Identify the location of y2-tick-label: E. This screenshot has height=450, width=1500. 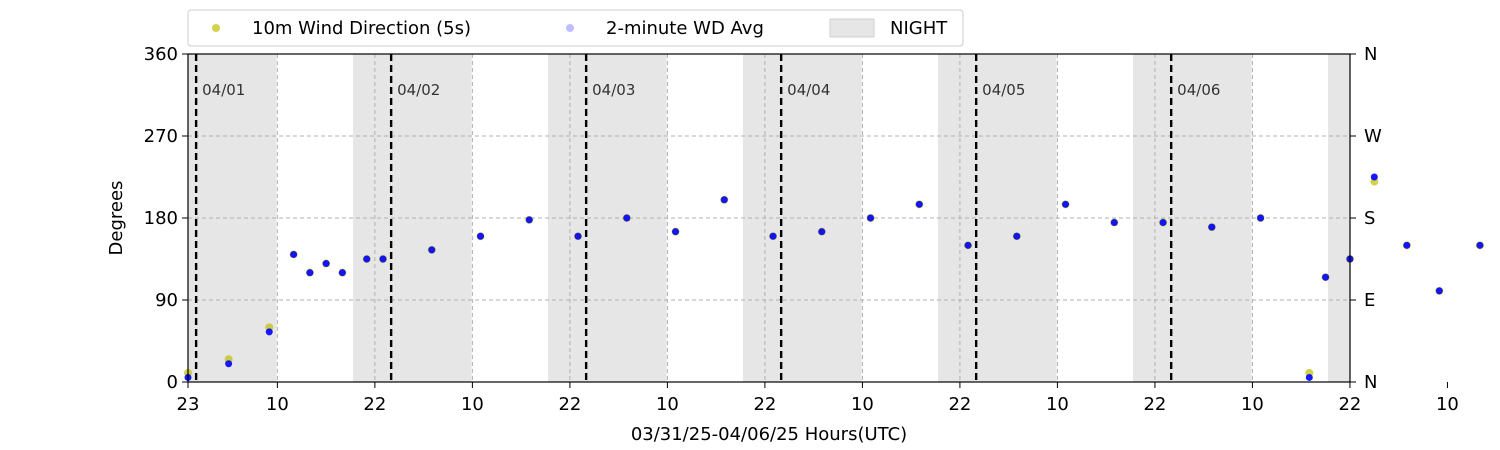
(1369, 300).